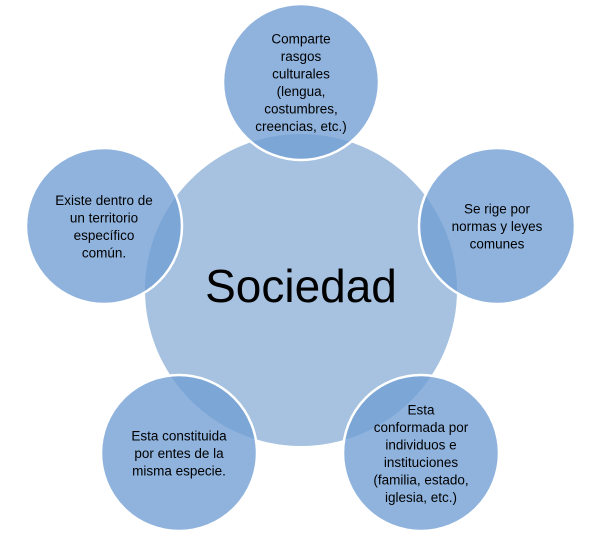 This screenshot has height=548, width=592. I want to click on satellite-circle-individuals, so click(421, 453).